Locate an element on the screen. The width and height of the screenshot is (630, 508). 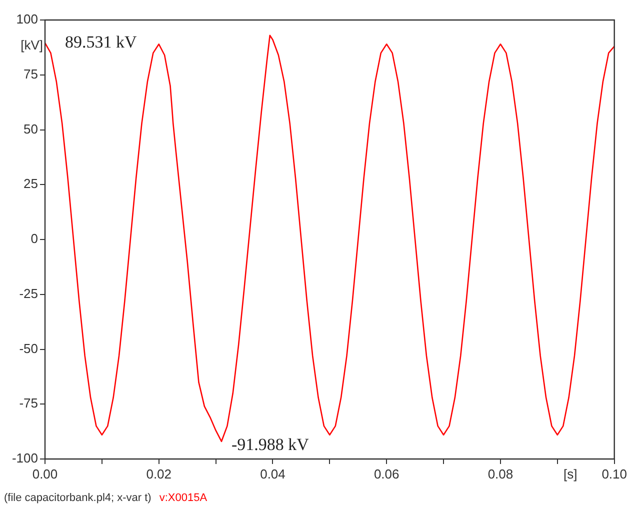
annotation: -91.988 kV is located at coordinates (271, 444).